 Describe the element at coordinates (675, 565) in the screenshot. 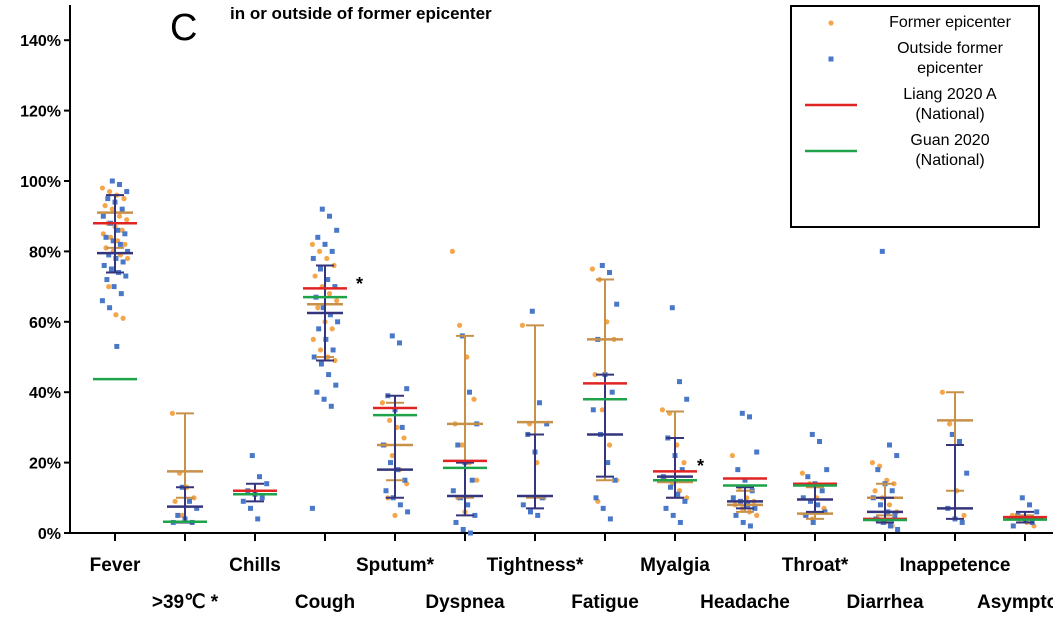

I see `x-tick-label: Myalgia` at that location.